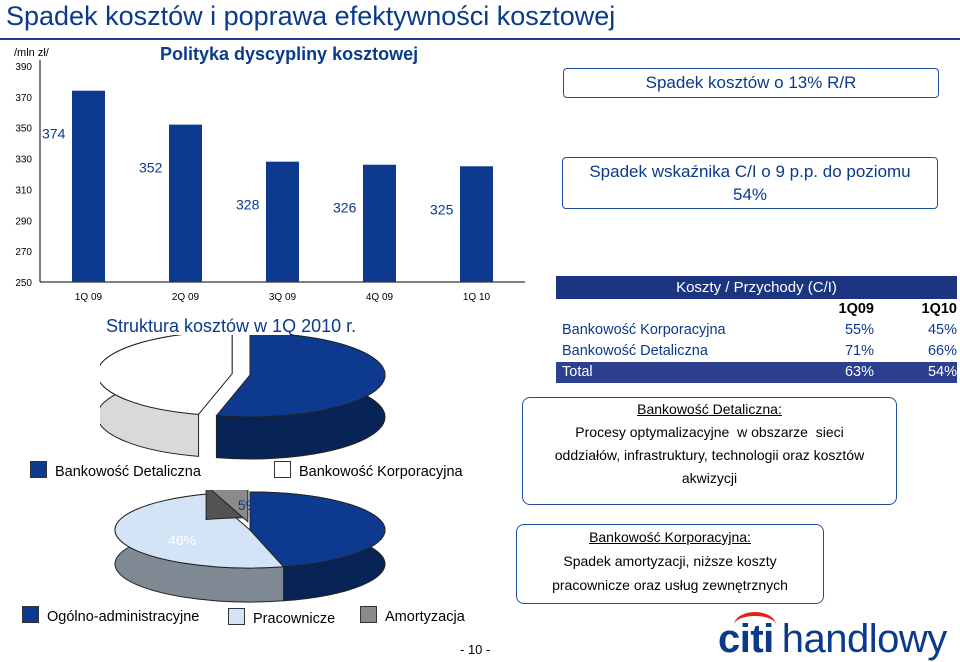  Describe the element at coordinates (368, 614) in the screenshot. I see `legend-swatch-depreciation` at that location.